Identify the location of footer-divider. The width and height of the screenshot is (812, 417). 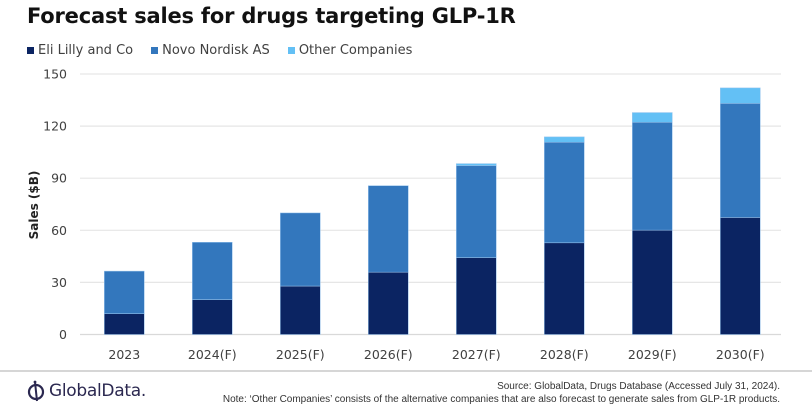
(406, 371).